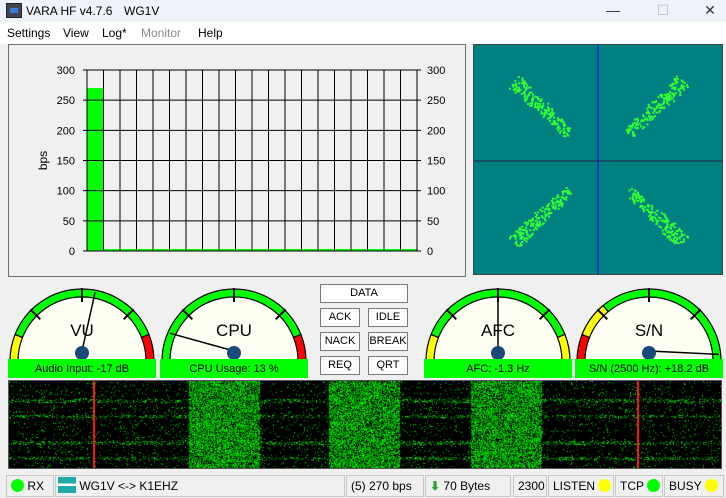 The height and width of the screenshot is (498, 726). I want to click on menu-log: Log*, so click(114, 33).